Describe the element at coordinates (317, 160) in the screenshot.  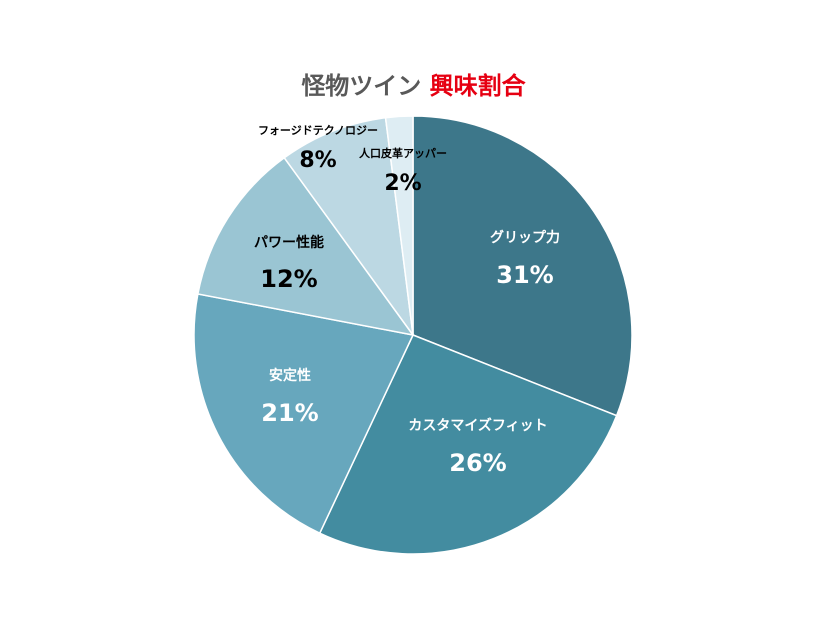
I see `slice-value-label: 8%` at that location.